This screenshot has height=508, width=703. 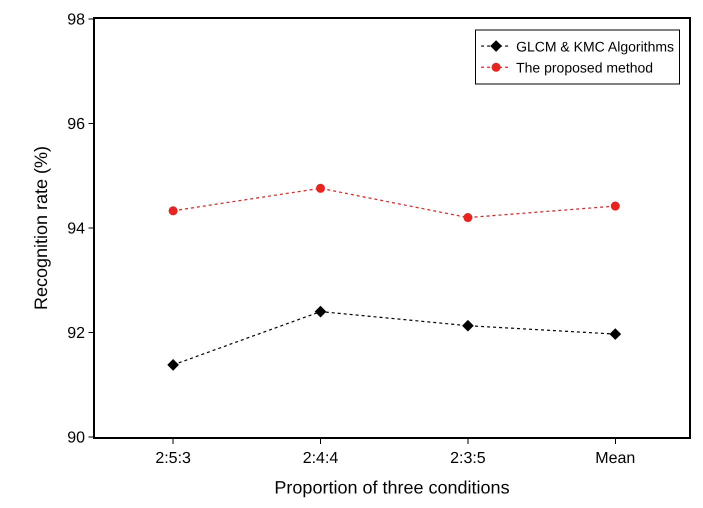 I want to click on legend-label: GLCM & KMC Algorithms, so click(x=595, y=46).